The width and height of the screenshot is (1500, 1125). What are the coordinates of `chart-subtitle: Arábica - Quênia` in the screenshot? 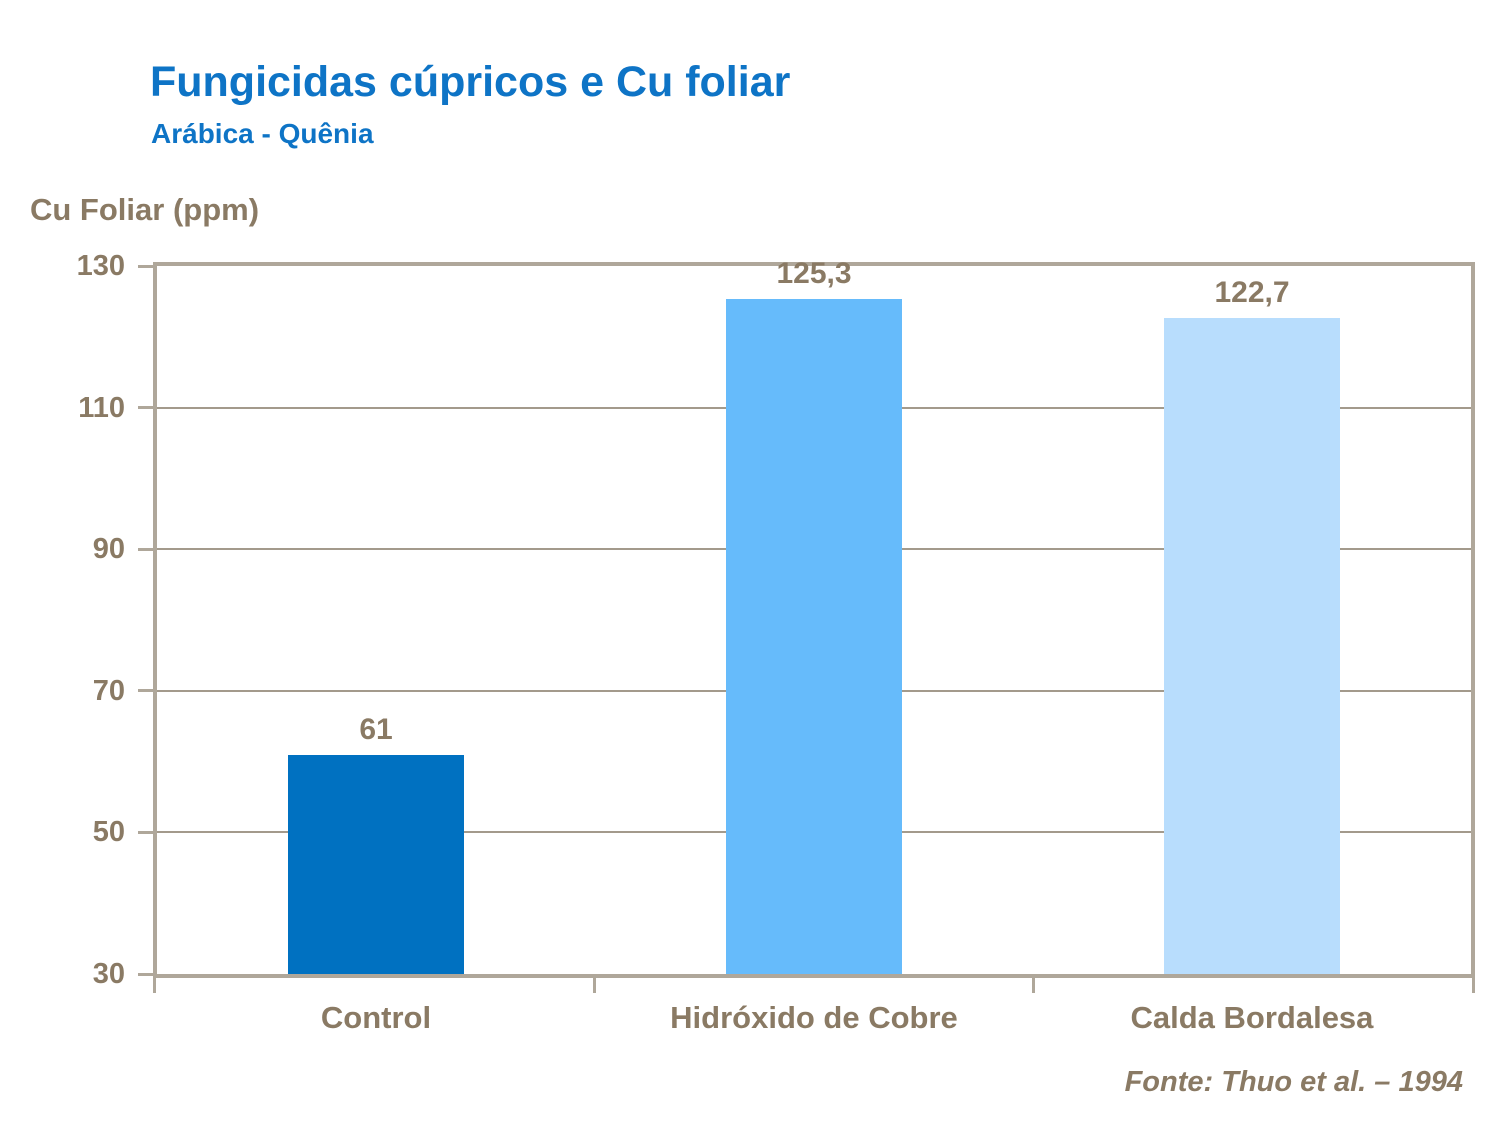 It's located at (262, 133).